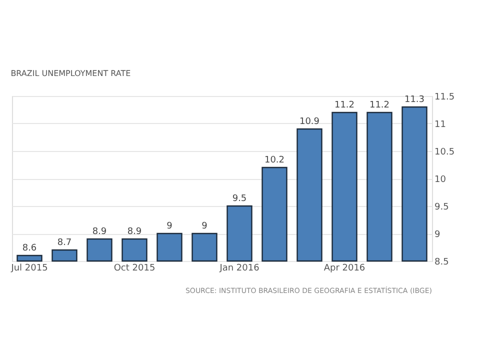 The image size is (500, 362). I want to click on data-label: 8.7, so click(64, 243).